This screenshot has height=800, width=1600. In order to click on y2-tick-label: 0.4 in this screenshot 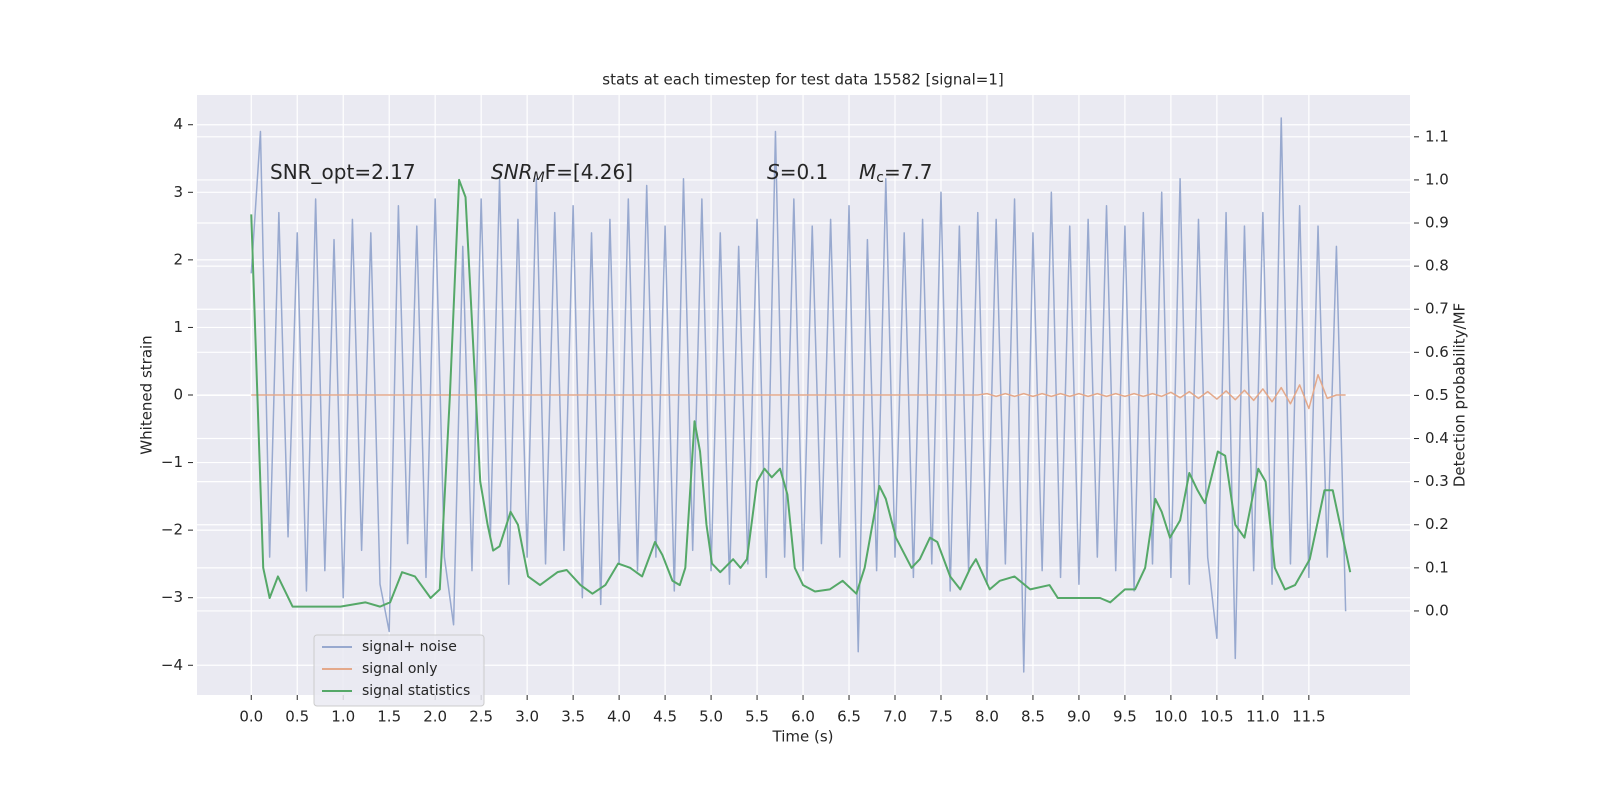, I will do `click(1437, 438)`.